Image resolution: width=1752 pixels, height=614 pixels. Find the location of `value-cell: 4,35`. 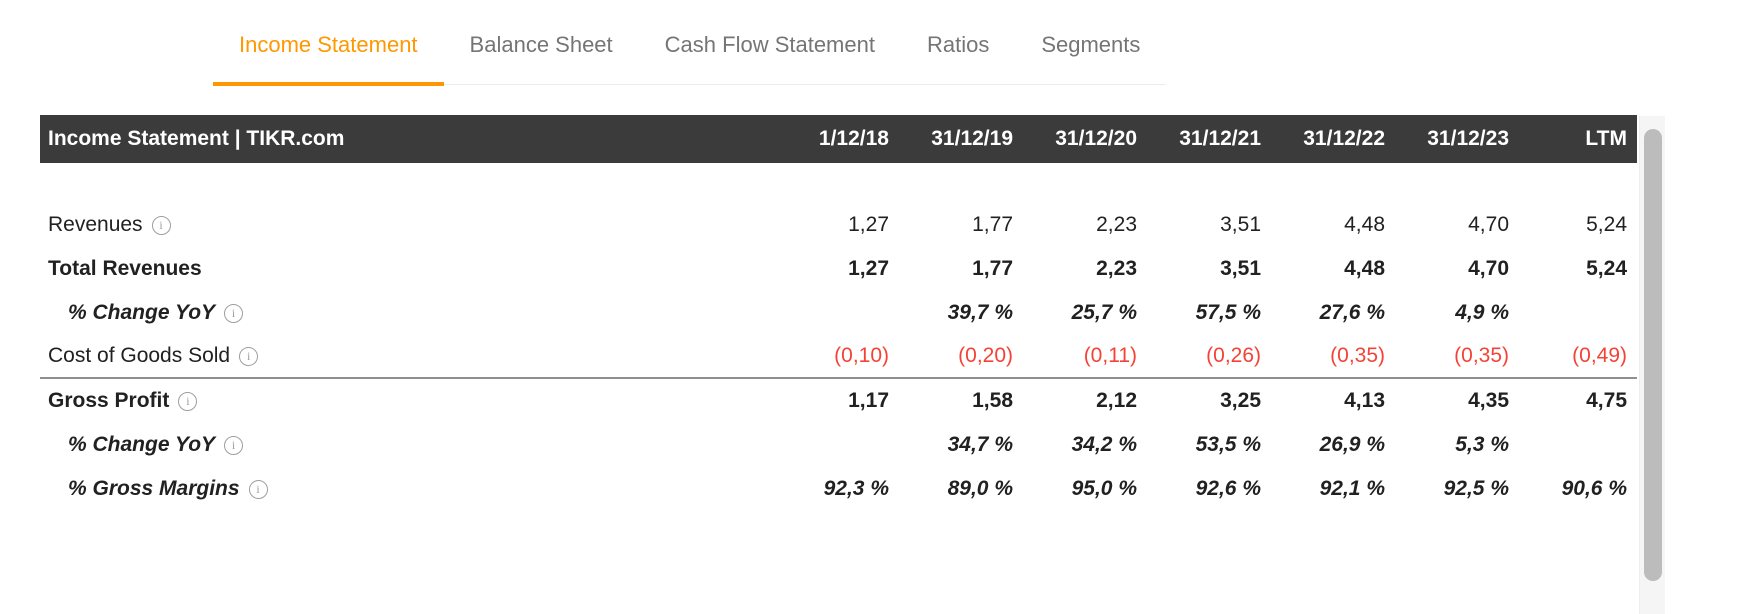

value-cell: 4,35 is located at coordinates (1488, 400).